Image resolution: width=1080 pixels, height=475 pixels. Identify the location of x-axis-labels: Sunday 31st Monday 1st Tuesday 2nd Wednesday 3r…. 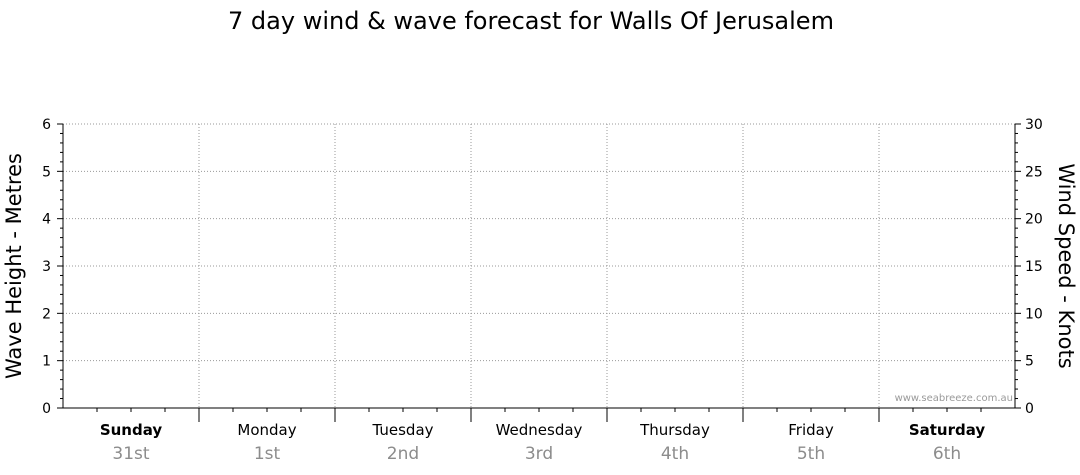
(543, 442).